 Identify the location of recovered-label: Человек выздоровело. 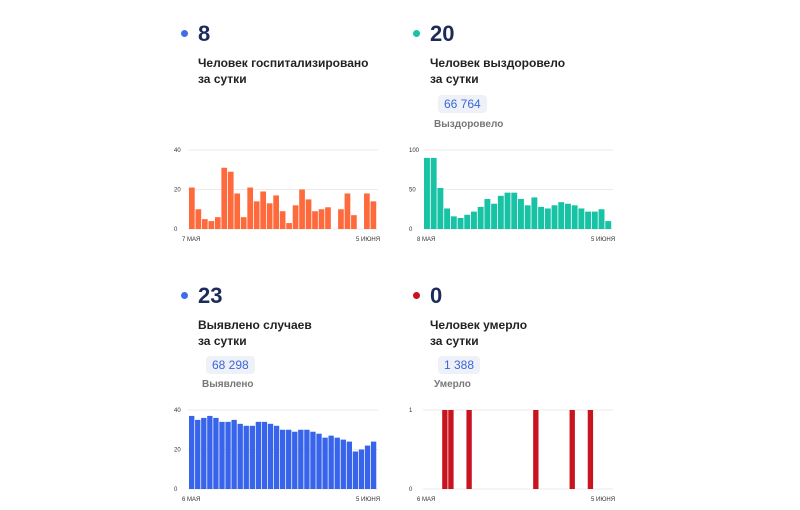
(498, 63).